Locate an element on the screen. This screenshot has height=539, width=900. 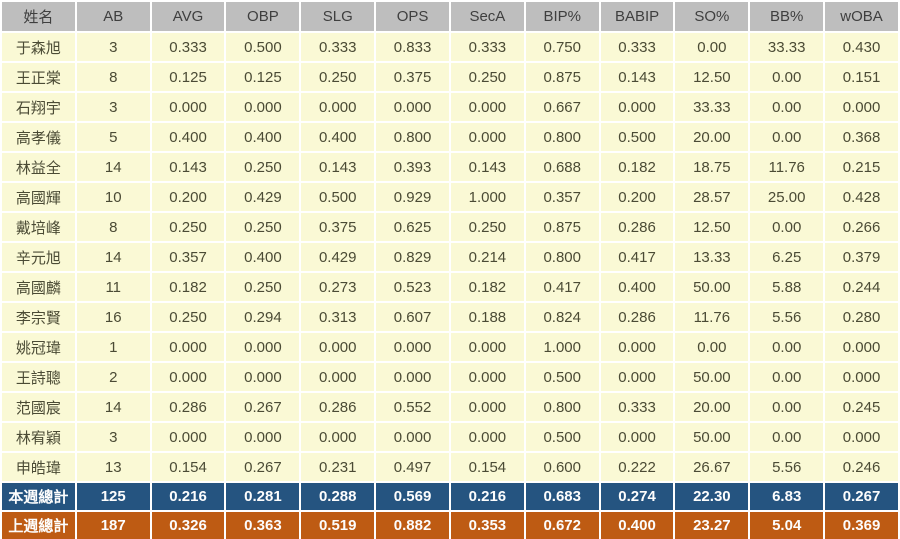
stat-cell-so: 33.33 is located at coordinates (712, 107).